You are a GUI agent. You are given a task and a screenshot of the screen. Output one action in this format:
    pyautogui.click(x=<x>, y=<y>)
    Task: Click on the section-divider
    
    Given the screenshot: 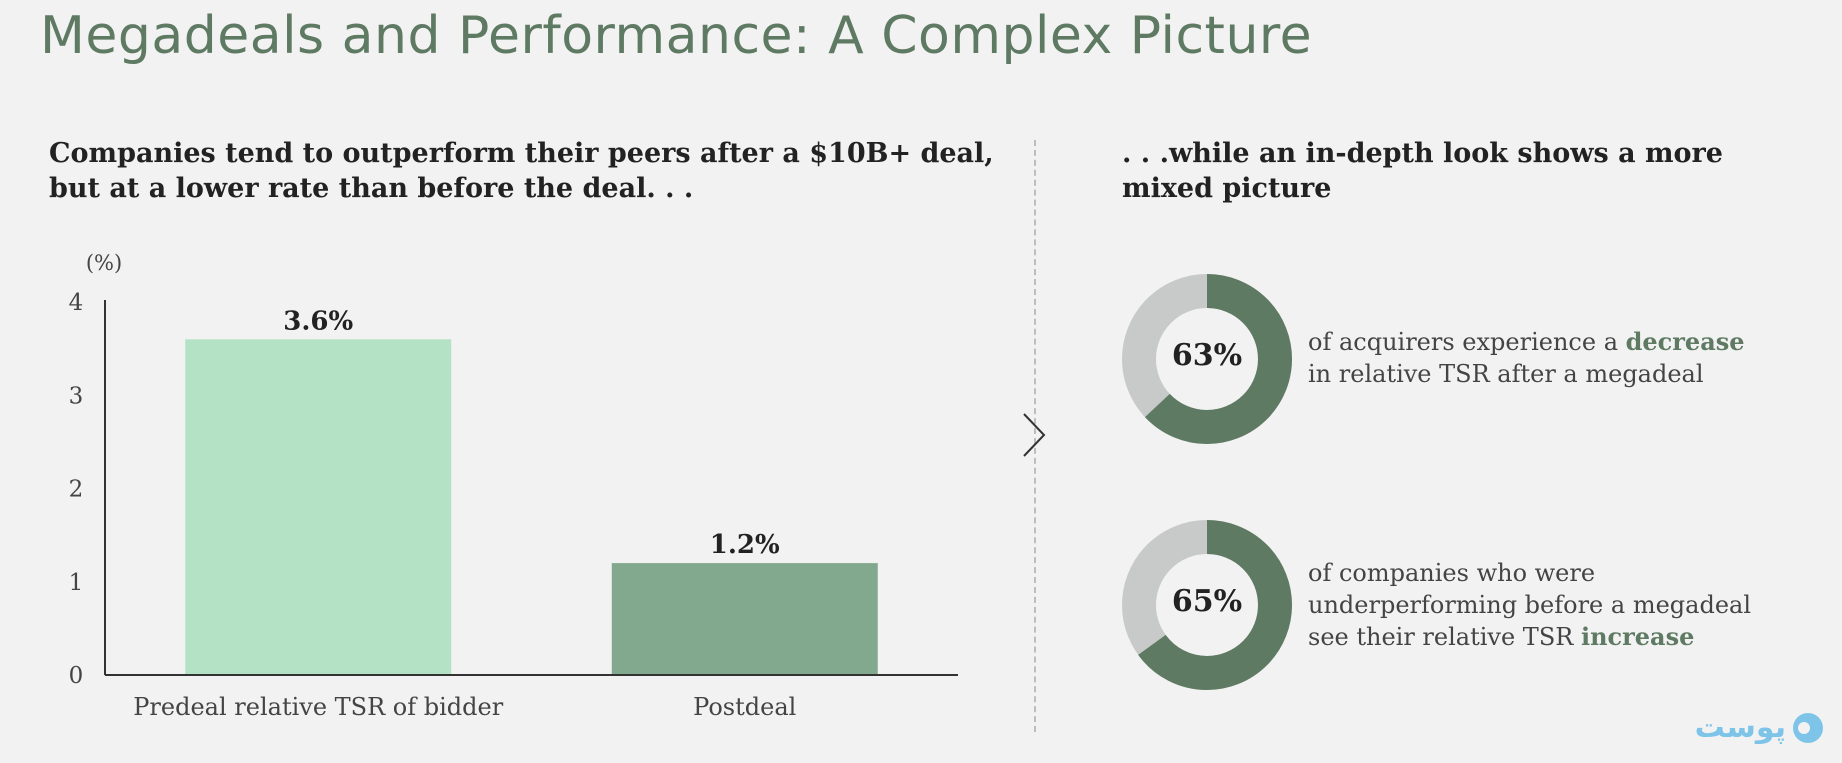 What is the action you would take?
    pyautogui.click(x=1035, y=436)
    